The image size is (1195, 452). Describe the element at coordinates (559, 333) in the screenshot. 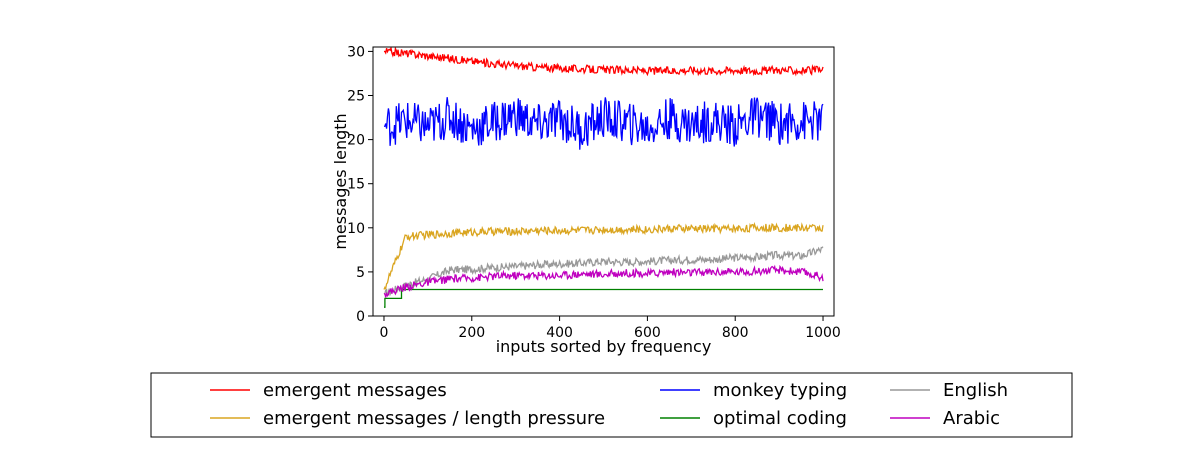

I see `x-tick-label: 400` at that location.